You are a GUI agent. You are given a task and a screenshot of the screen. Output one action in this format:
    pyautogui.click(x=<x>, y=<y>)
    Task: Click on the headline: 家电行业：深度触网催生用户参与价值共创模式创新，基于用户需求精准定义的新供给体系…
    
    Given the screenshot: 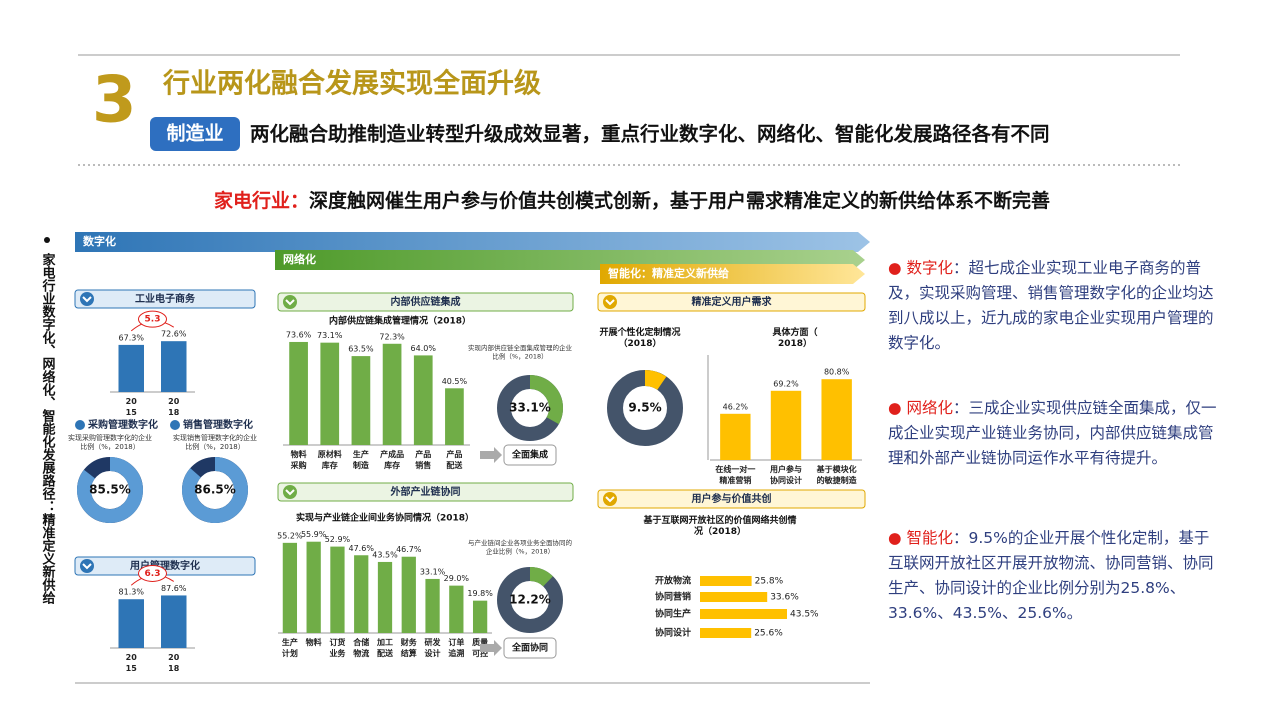 What is the action you would take?
    pyautogui.click(x=632, y=200)
    